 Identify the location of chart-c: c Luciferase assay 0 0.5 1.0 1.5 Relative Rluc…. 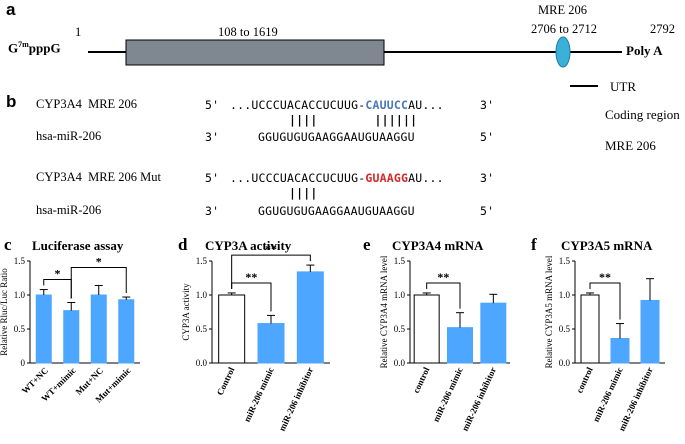
(70, 320).